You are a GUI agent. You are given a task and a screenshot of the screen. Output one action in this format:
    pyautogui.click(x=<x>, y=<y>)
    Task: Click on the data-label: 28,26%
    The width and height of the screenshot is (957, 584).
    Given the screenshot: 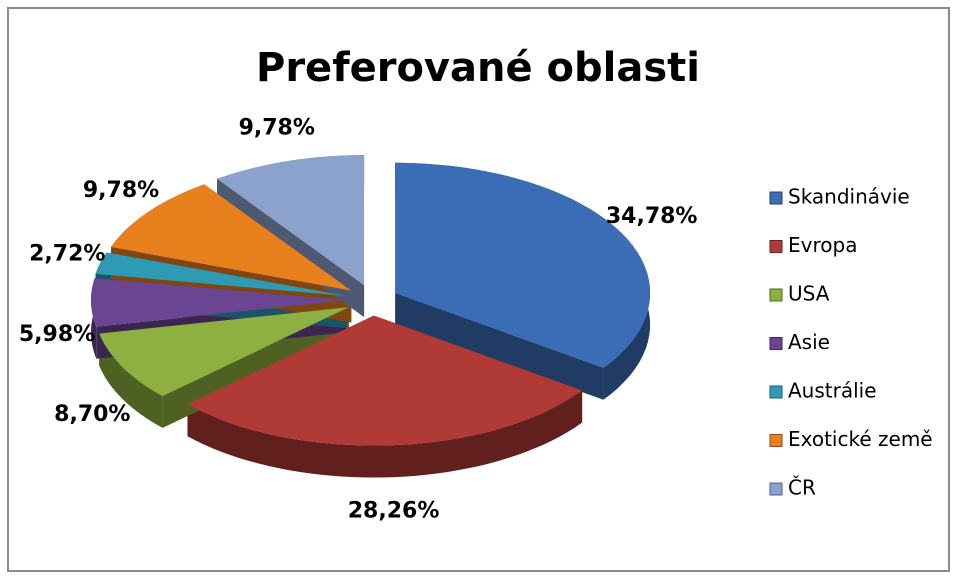 What is the action you would take?
    pyautogui.click(x=394, y=511)
    